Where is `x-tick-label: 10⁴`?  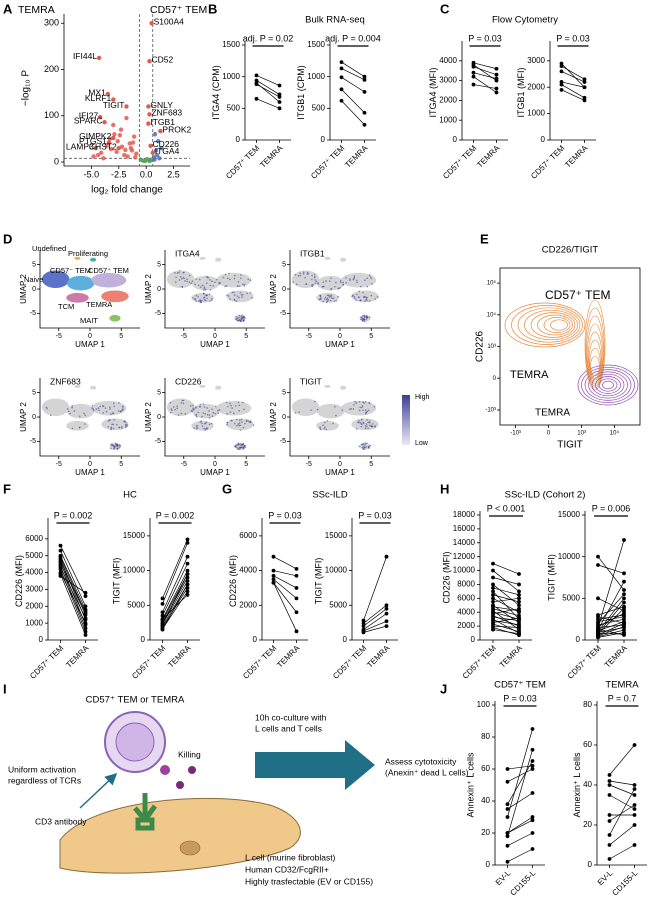
x-tick-label: 10⁴ is located at coordinates (615, 433).